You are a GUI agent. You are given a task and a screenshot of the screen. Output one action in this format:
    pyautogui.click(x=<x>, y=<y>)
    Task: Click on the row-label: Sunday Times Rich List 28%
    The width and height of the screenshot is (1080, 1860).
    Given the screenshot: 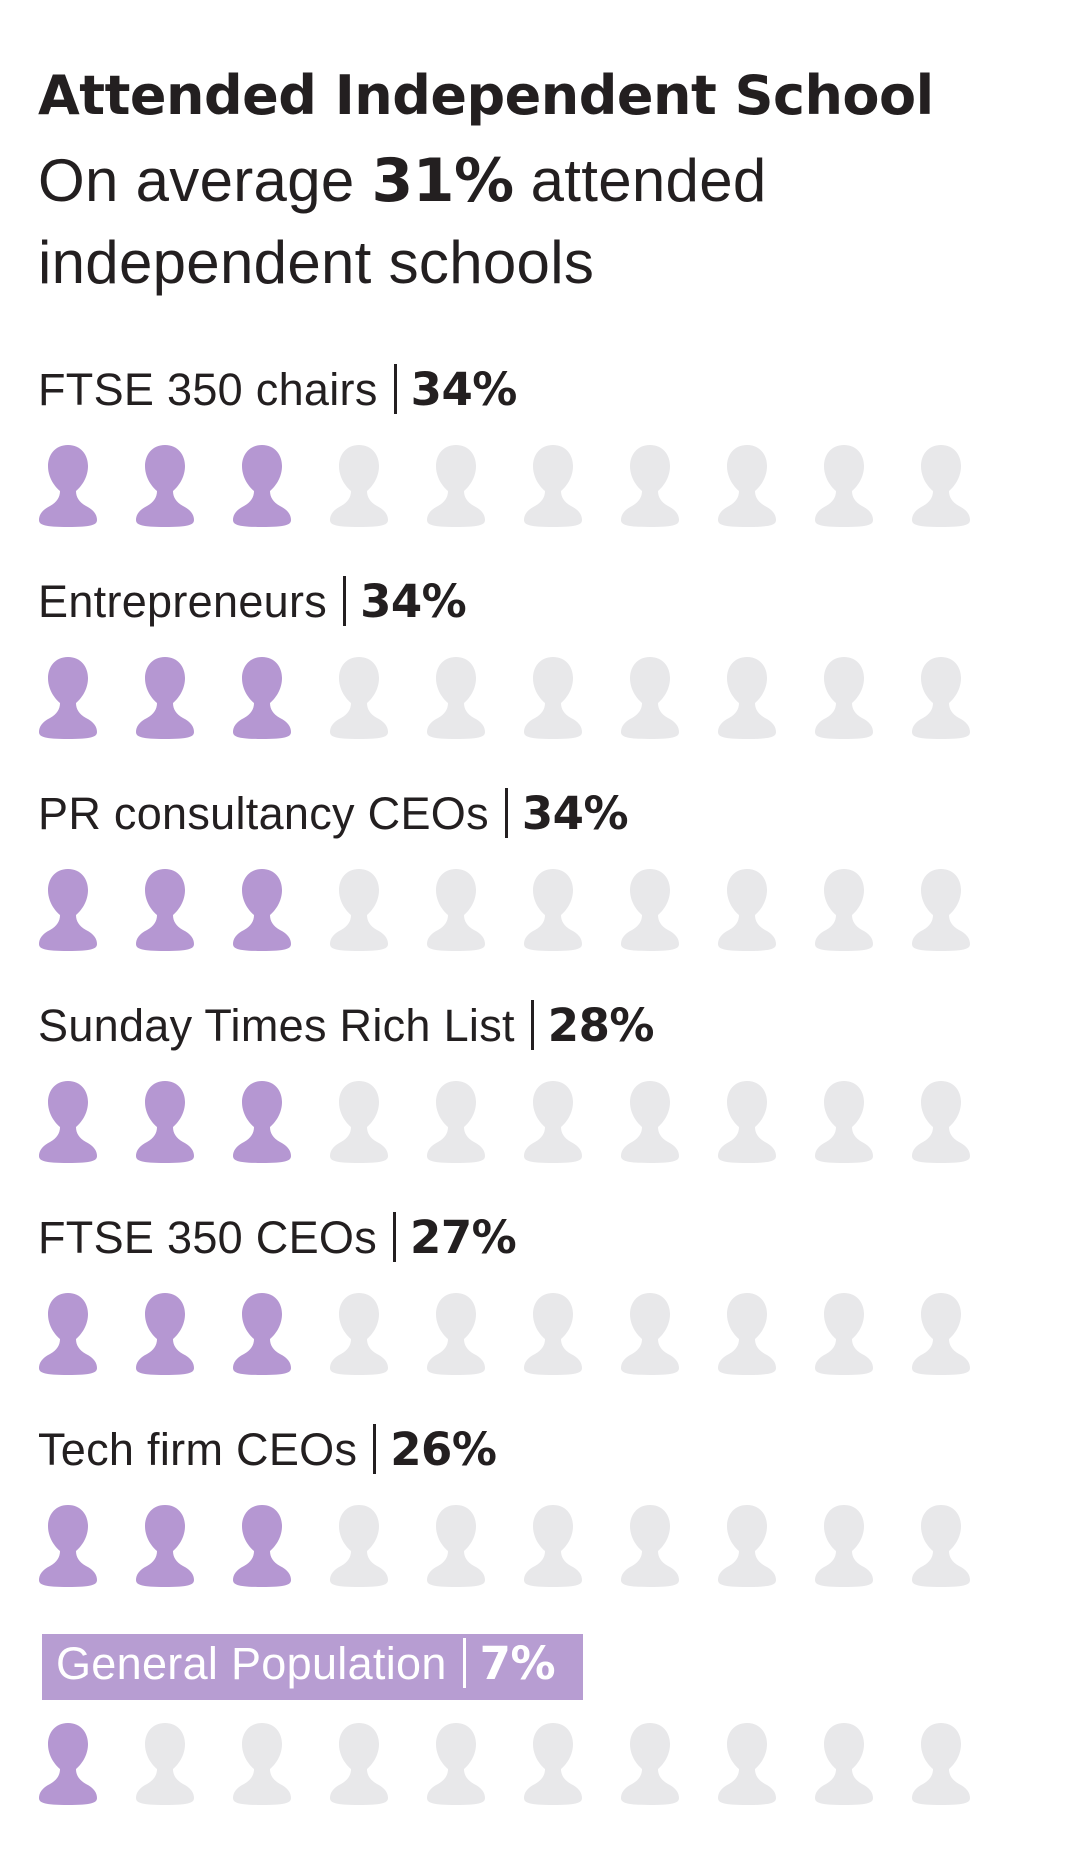 What is the action you would take?
    pyautogui.click(x=346, y=1028)
    